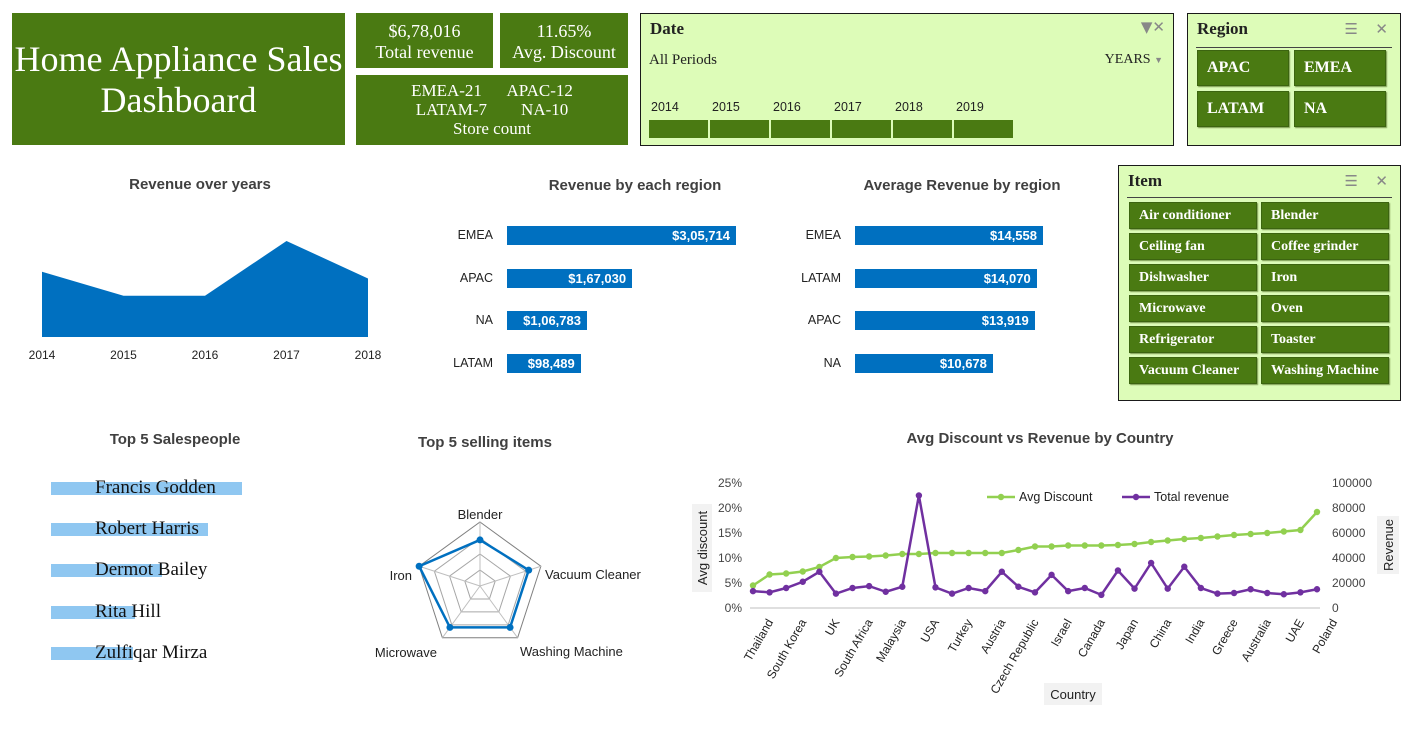 This screenshot has width=1414, height=735. What do you see at coordinates (1243, 68) in the screenshot?
I see `region-button: APAC` at bounding box center [1243, 68].